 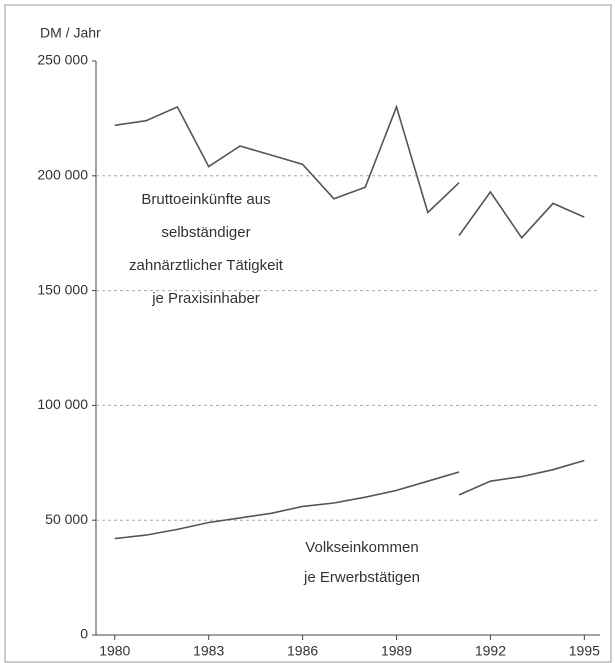 What do you see at coordinates (62, 175) in the screenshot?
I see `y-tick-label: 200 000` at bounding box center [62, 175].